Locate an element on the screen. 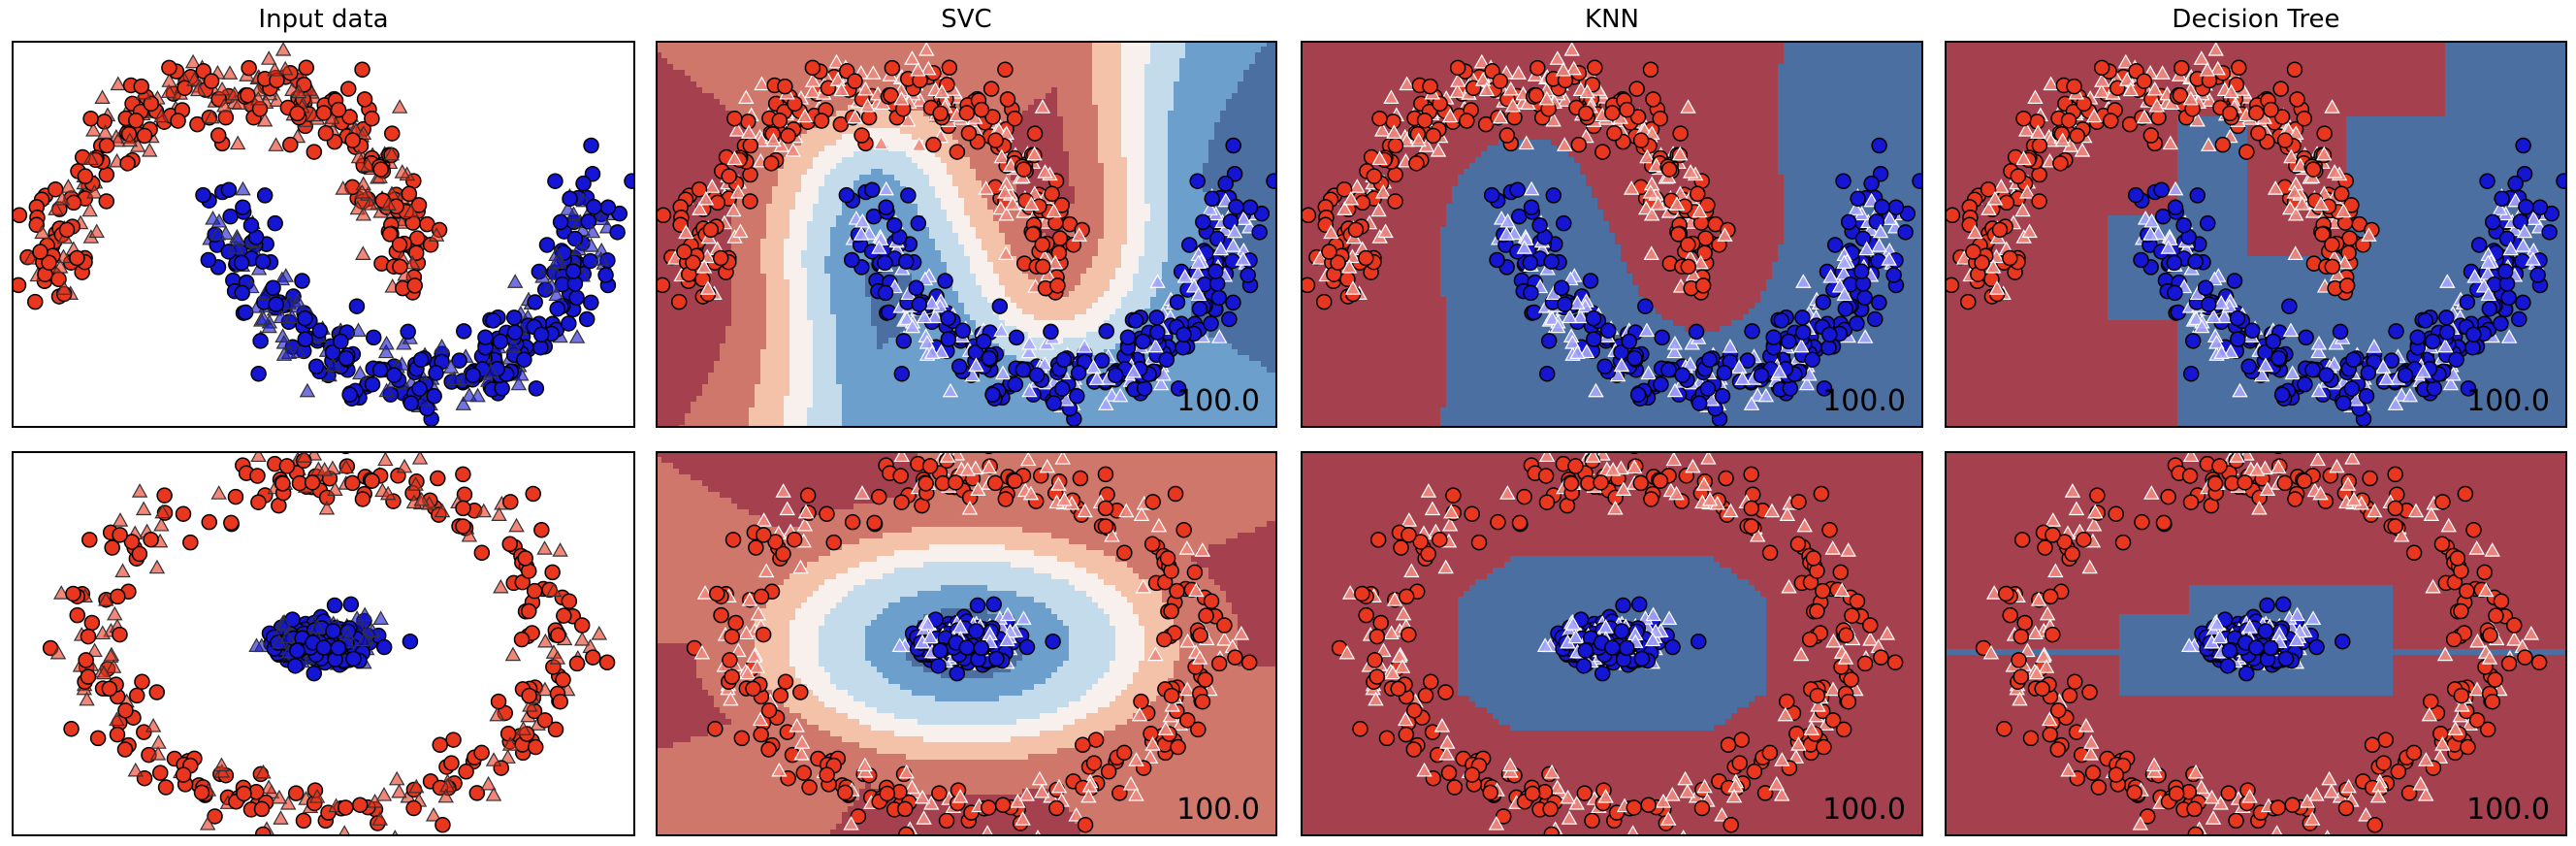 The height and width of the screenshot is (846, 2576). score-label: 100.0 is located at coordinates (1864, 810).